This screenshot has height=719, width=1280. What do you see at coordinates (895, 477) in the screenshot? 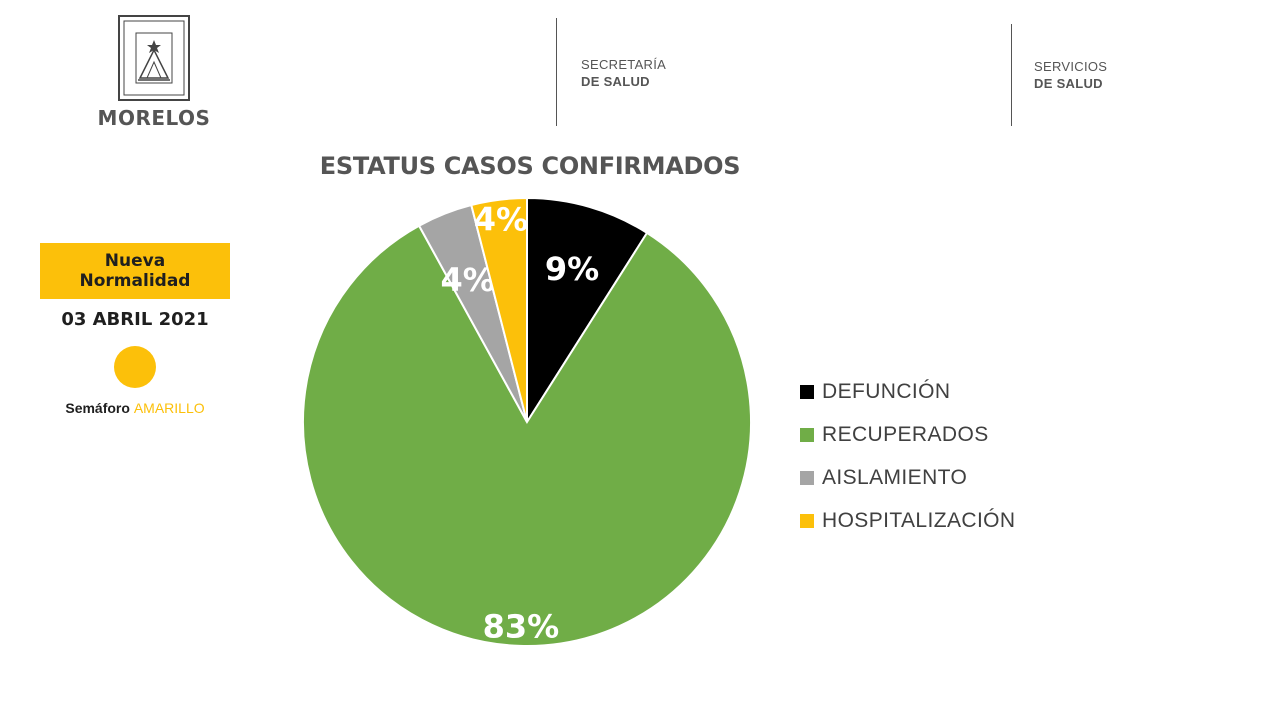
I see `legend-label: AISLAMIENTO` at bounding box center [895, 477].